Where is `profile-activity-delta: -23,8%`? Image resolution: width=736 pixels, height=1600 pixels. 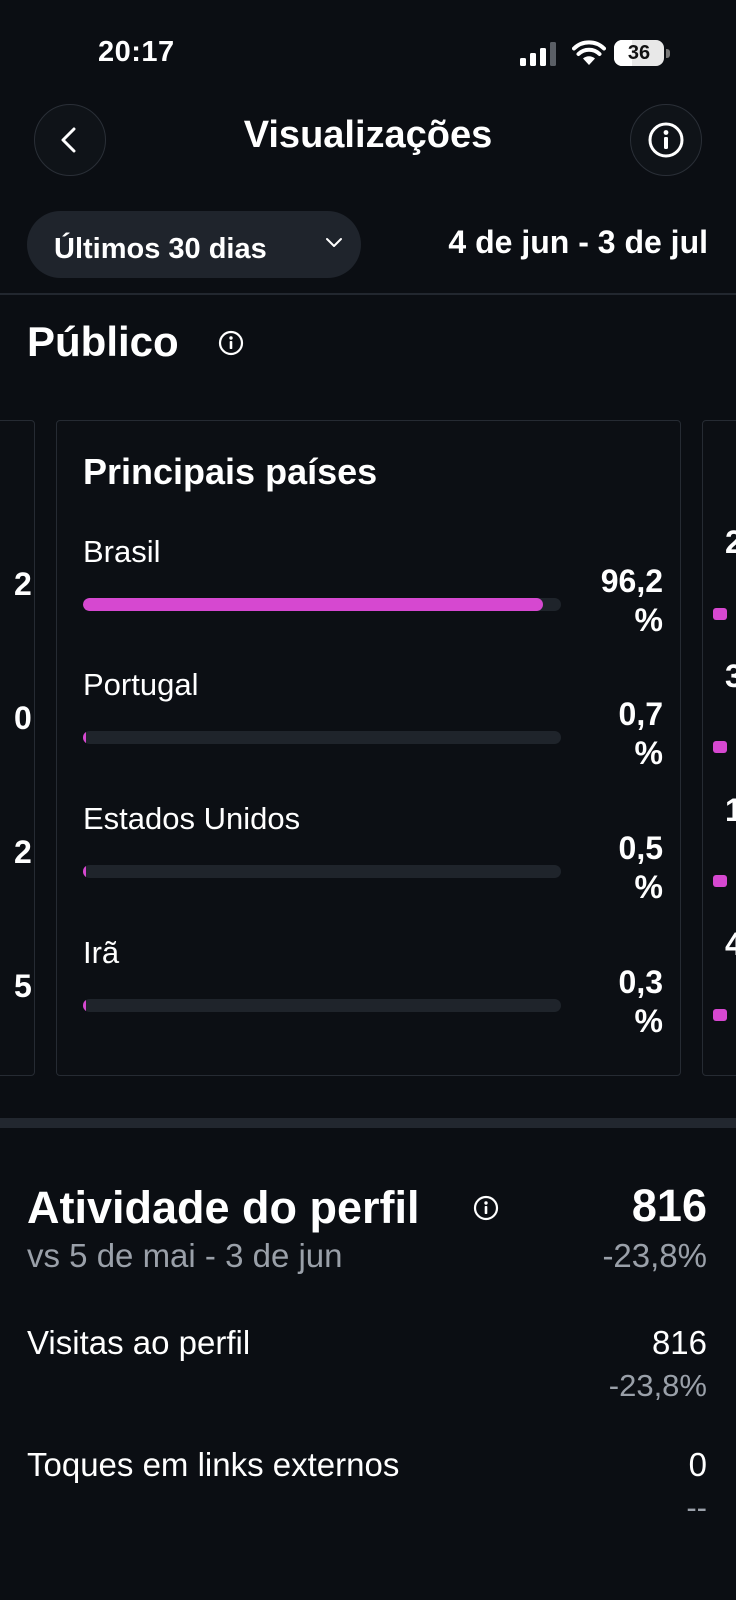
profile-activity-delta: -23,8% is located at coordinates (654, 1255).